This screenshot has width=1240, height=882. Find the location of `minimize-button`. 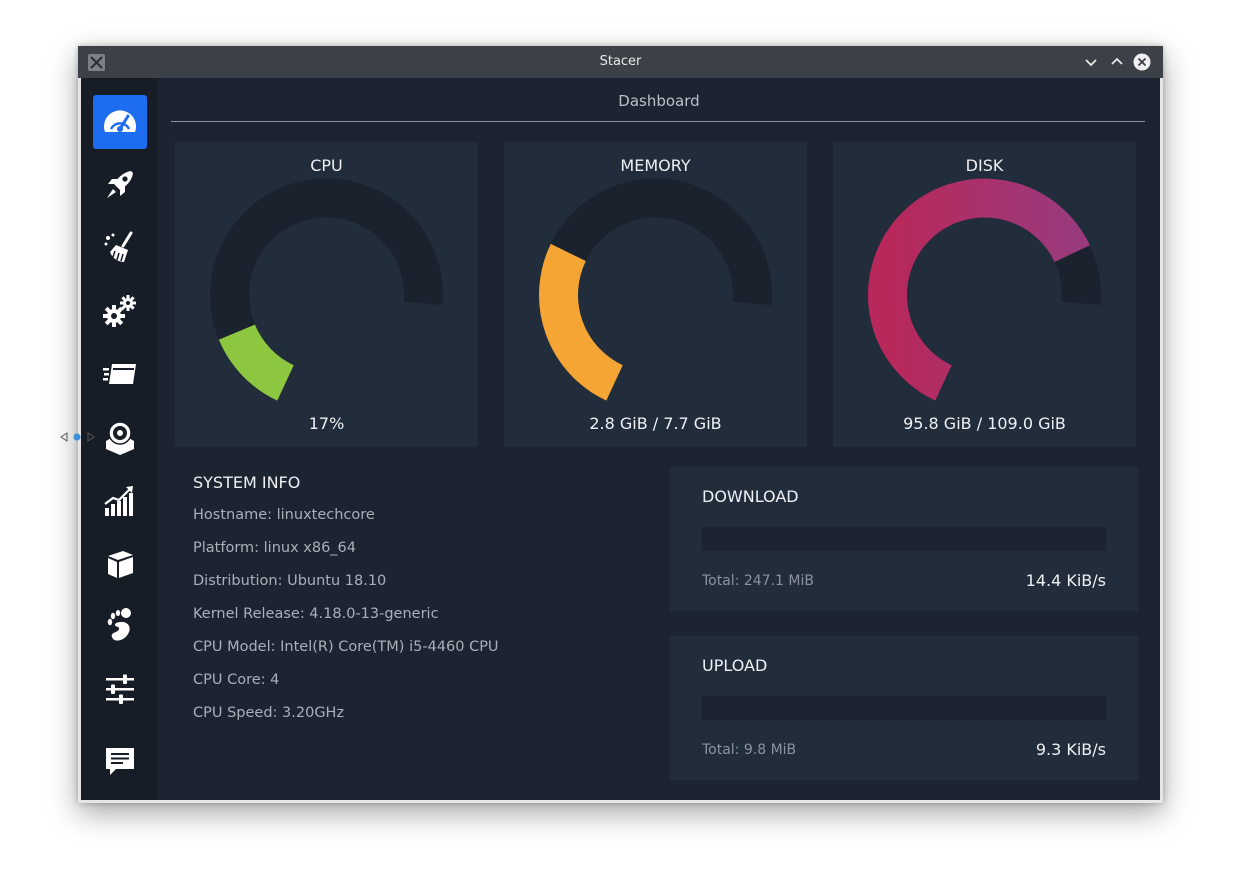

minimize-button is located at coordinates (1091, 62).